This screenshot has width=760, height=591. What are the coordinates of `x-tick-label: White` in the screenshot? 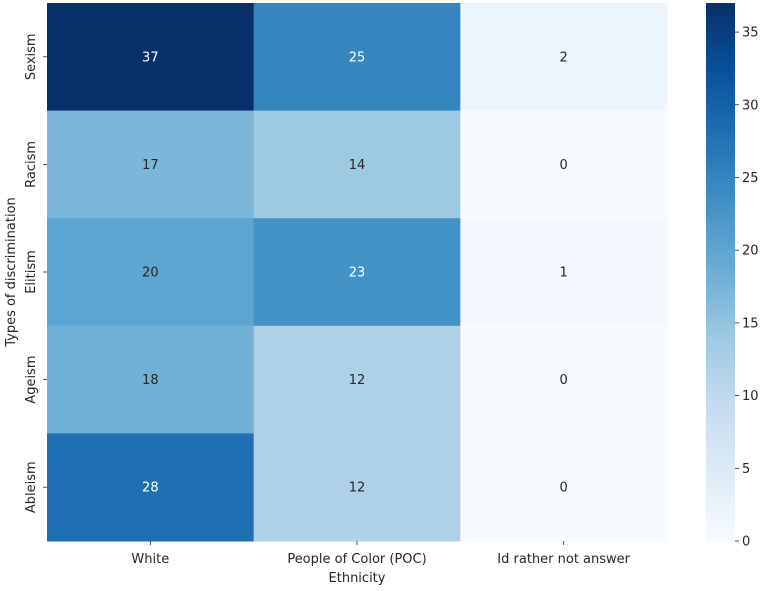 It's located at (150, 559).